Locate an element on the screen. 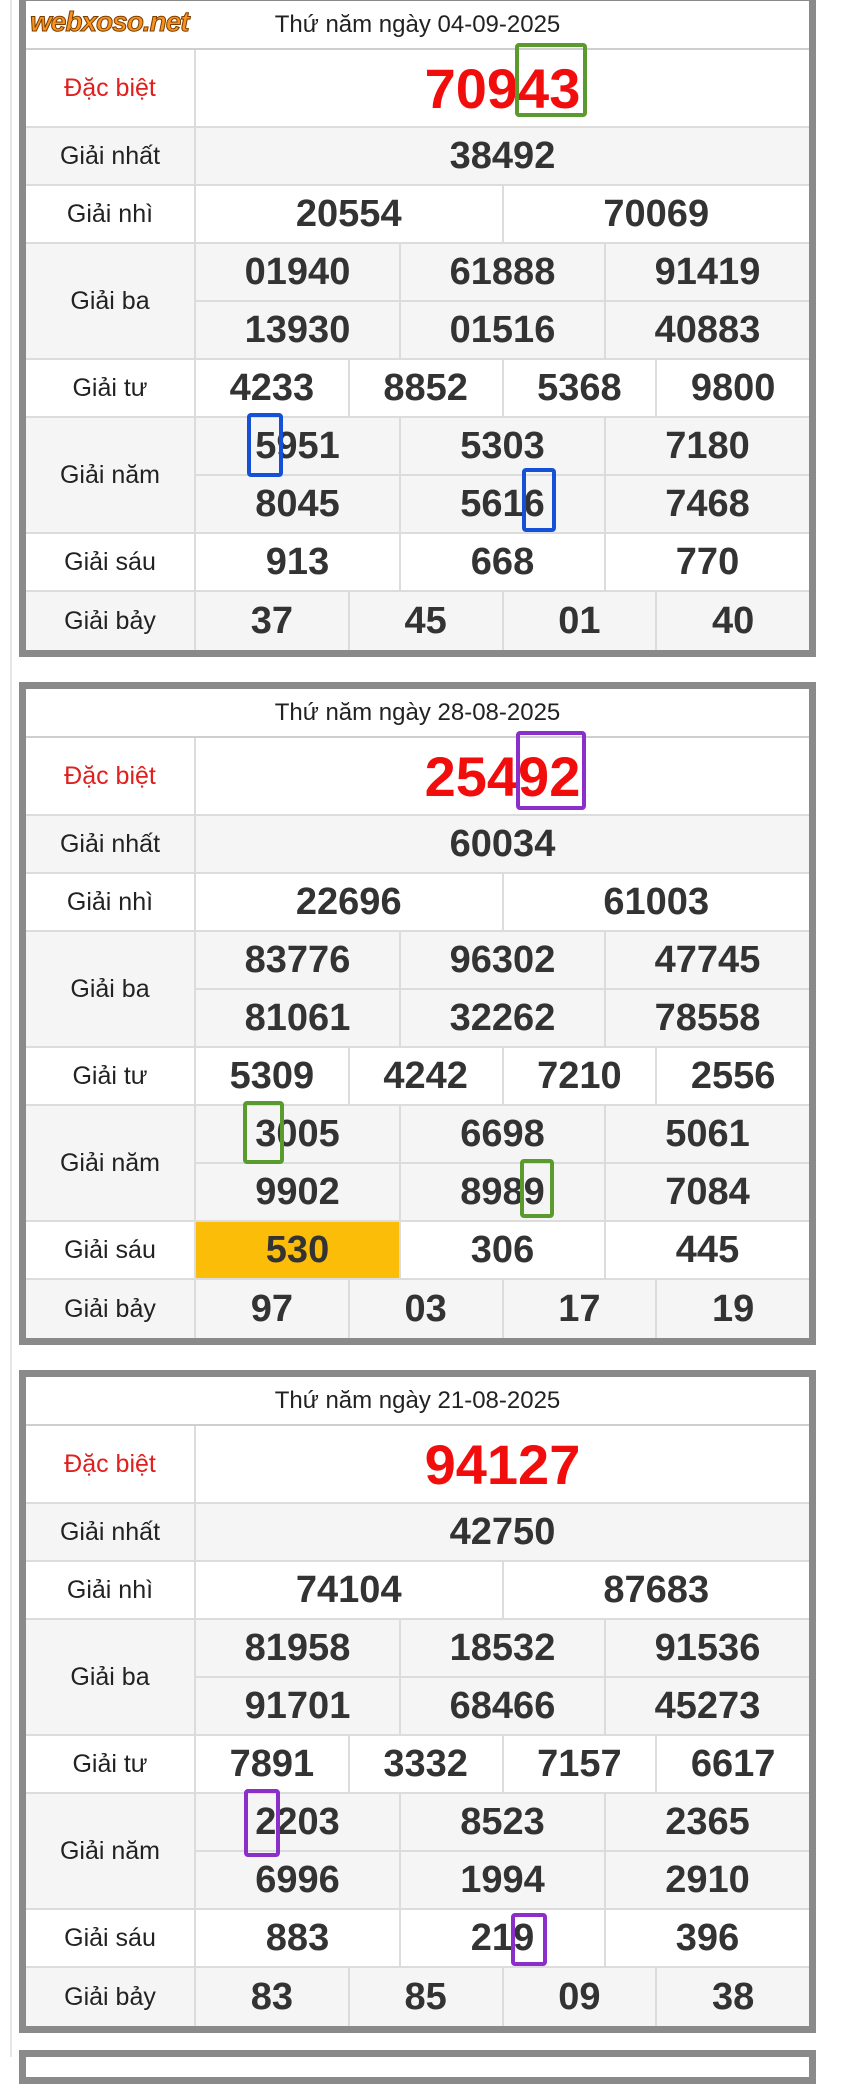  prize-values: 42750 is located at coordinates (502, 1532).